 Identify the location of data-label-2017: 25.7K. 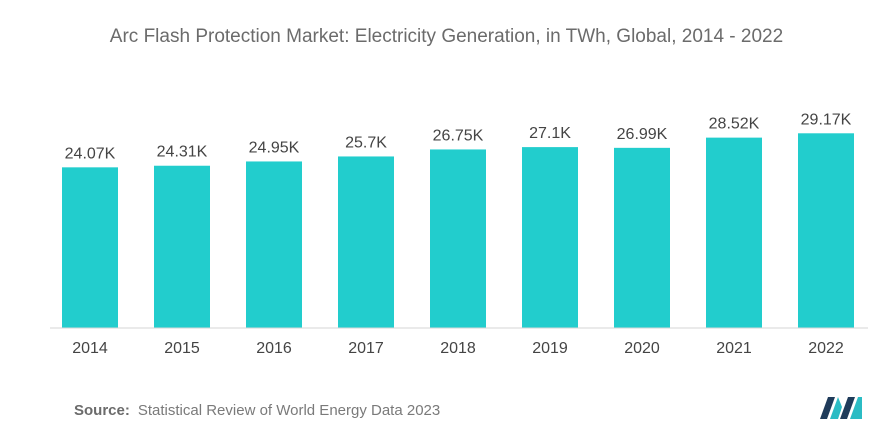
(366, 142).